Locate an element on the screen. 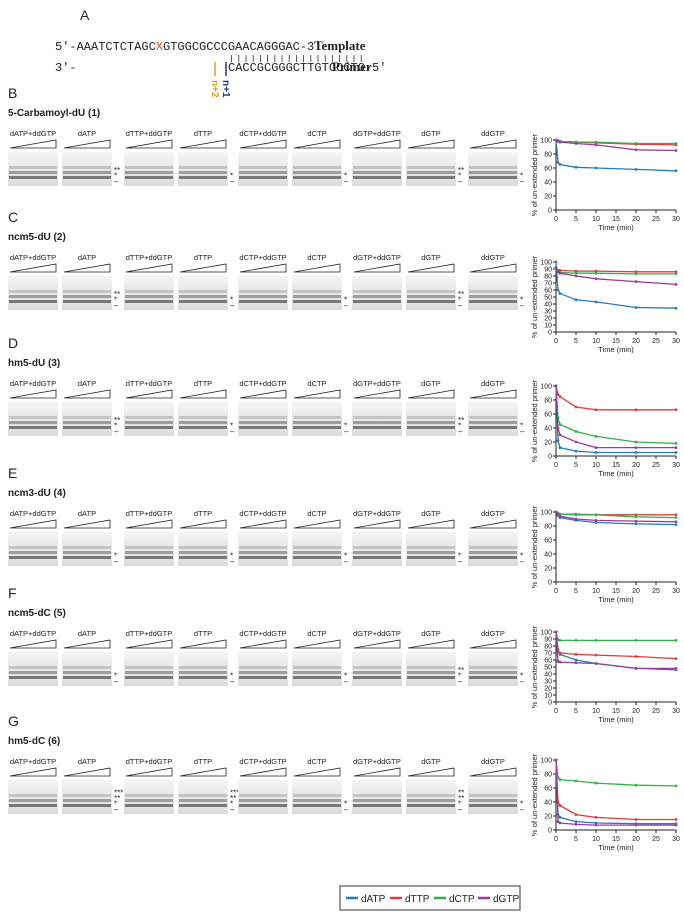 Image resolution: width=684 pixels, height=920 pixels. y-tick-label: 20 is located at coordinates (548, 689).